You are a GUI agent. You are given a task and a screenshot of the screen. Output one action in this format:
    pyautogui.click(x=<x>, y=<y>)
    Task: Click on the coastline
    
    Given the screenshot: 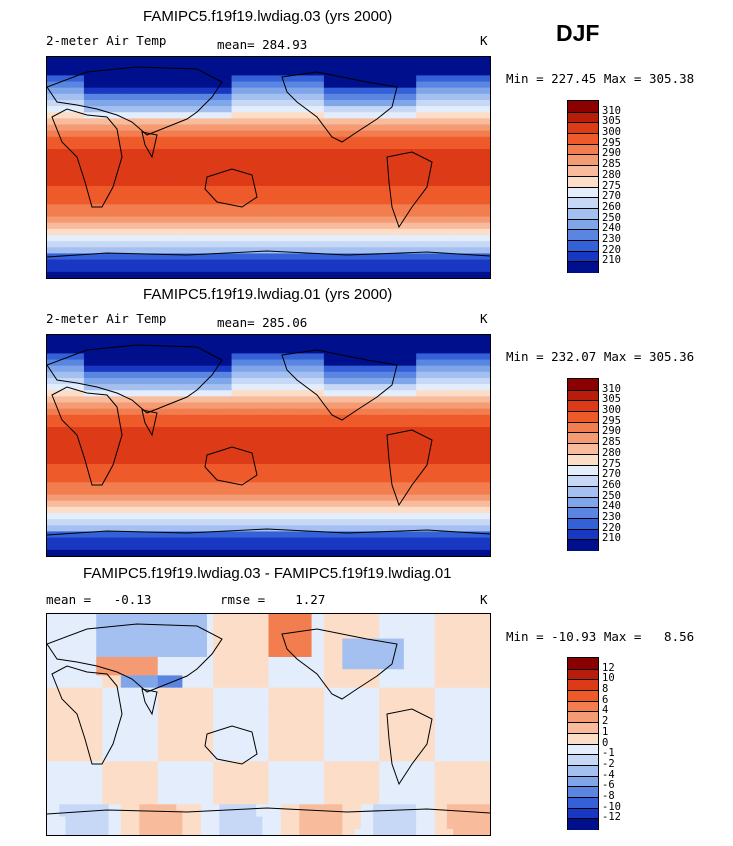 What is the action you would take?
    pyautogui.click(x=409, y=190)
    